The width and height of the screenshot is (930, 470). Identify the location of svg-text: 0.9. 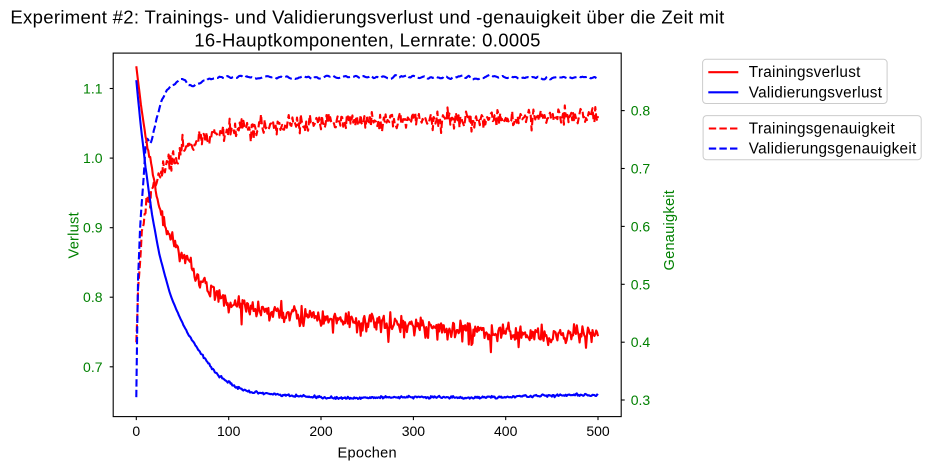
(93, 228).